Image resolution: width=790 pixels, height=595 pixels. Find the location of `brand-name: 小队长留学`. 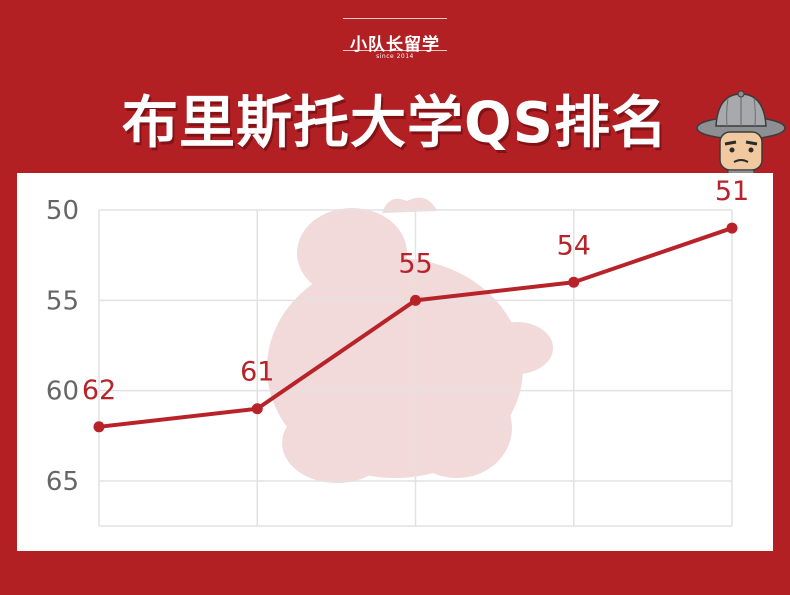

brand-name: 小队长留学 is located at coordinates (395, 45).